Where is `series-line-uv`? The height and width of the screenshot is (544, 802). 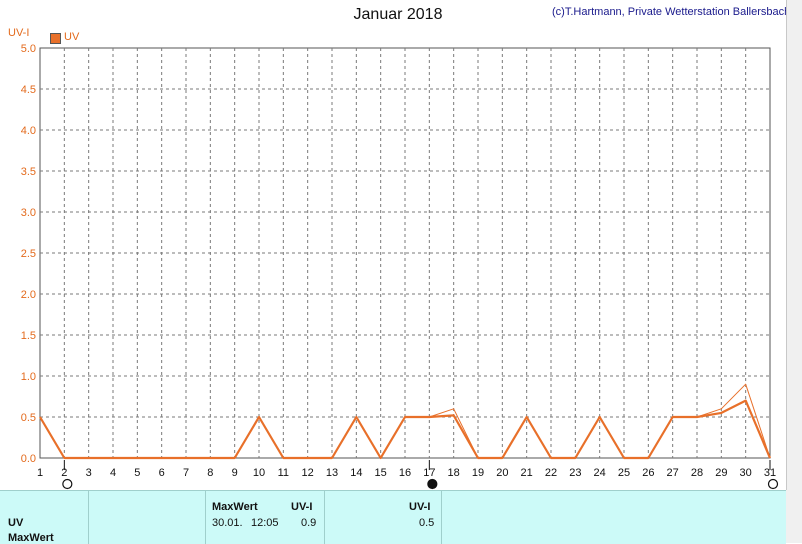 series-line-uv is located at coordinates (405, 429).